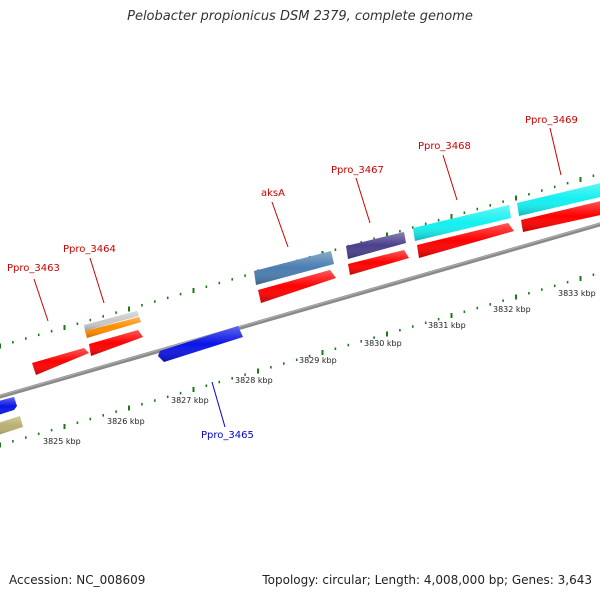 The image size is (600, 600). Describe the element at coordinates (11, 426) in the screenshot. I see `feature-reverse-khaki-left` at that location.